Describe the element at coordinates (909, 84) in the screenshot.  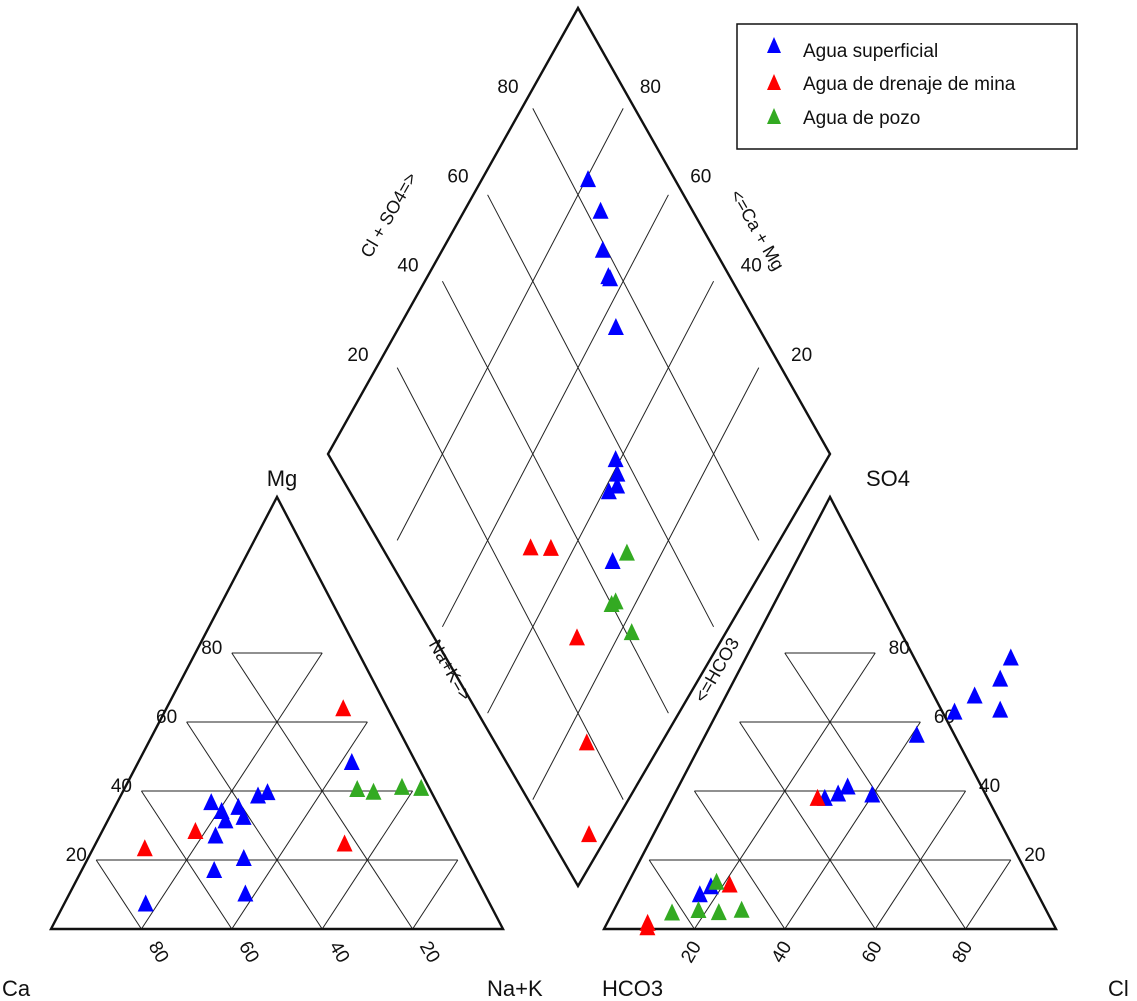
I see `legend-label-drenaje: Agua de drenaje de mina` at that location.